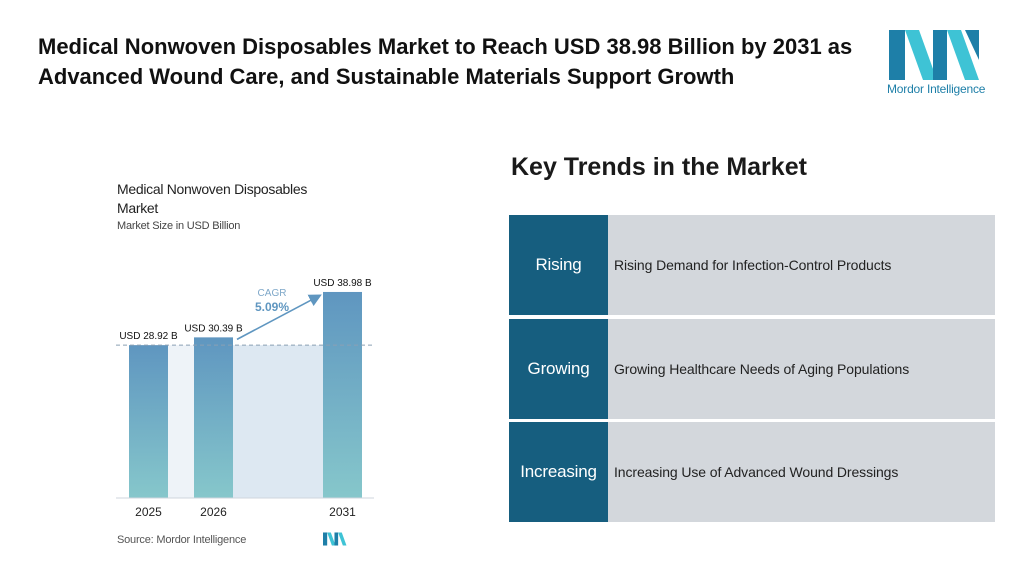 The width and height of the screenshot is (1027, 583). I want to click on chart-title: Medical Nonwoven Disposables Market, so click(212, 198).